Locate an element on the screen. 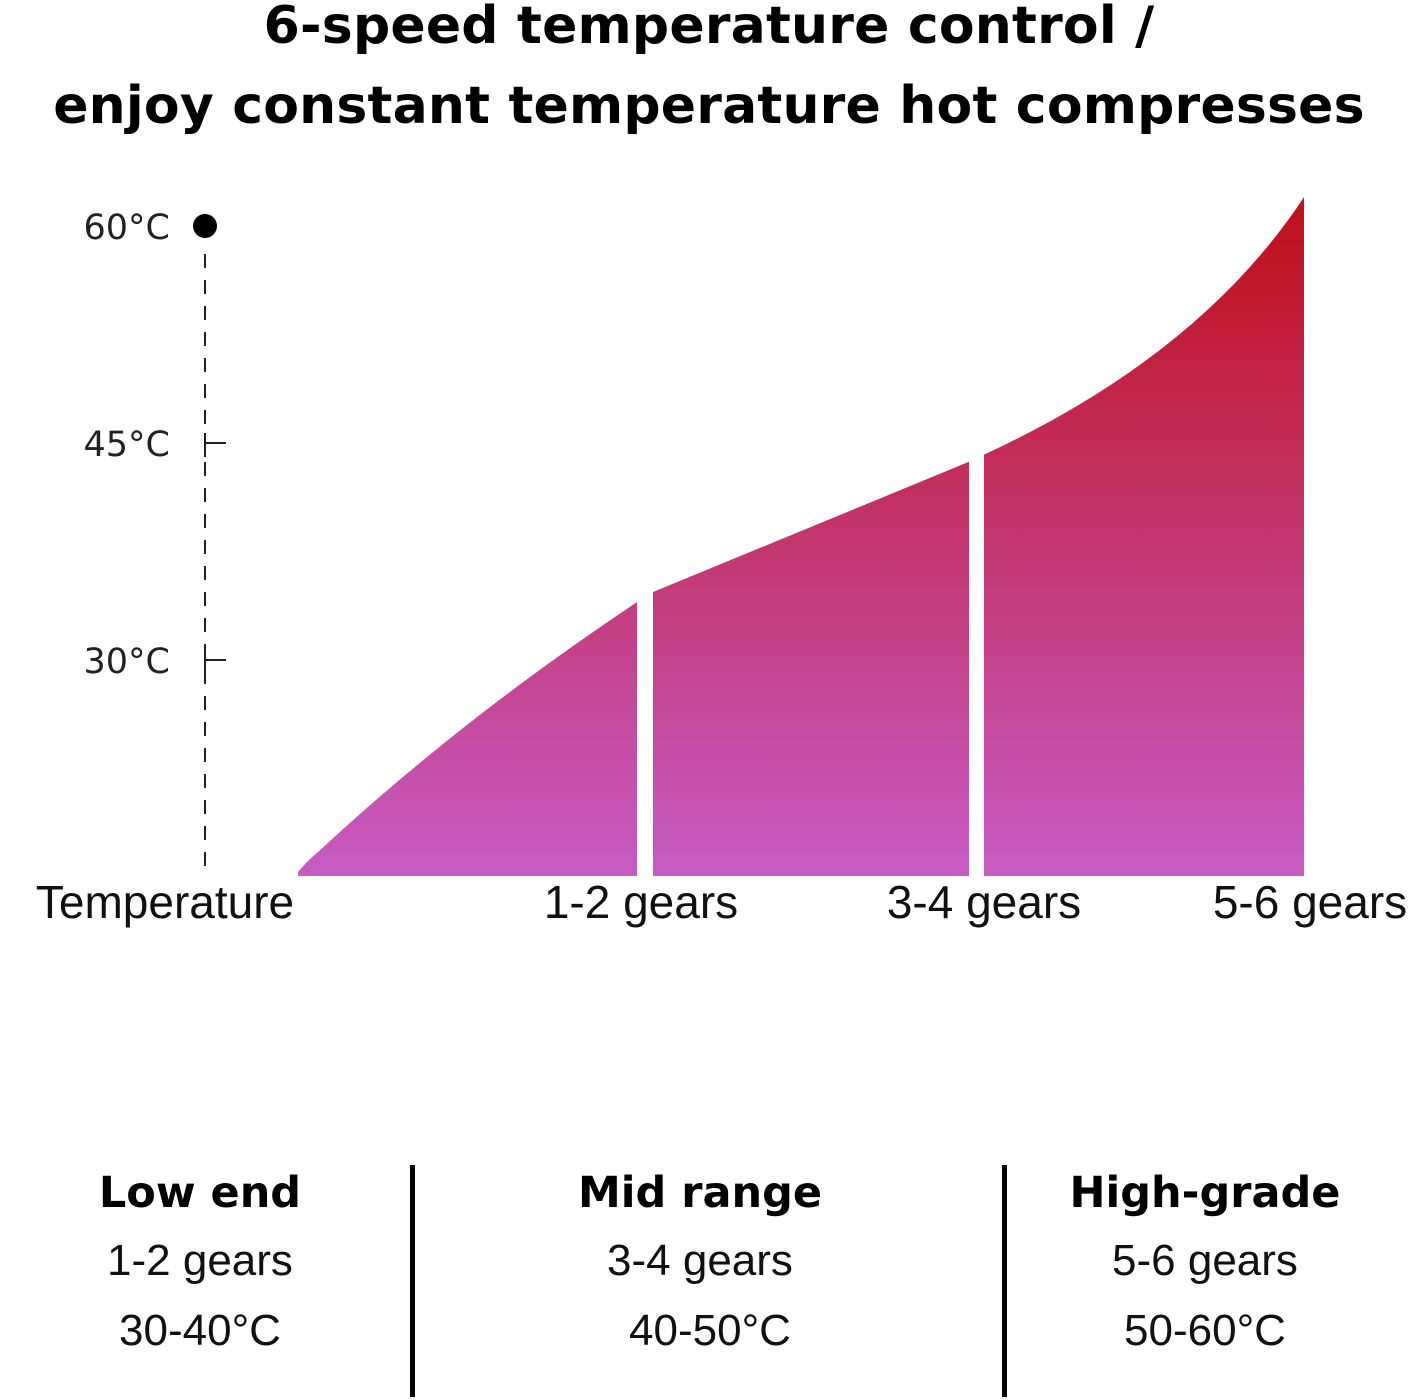 The image size is (1418, 1400). summary-heading: High-grade is located at coordinates (1205, 1193).